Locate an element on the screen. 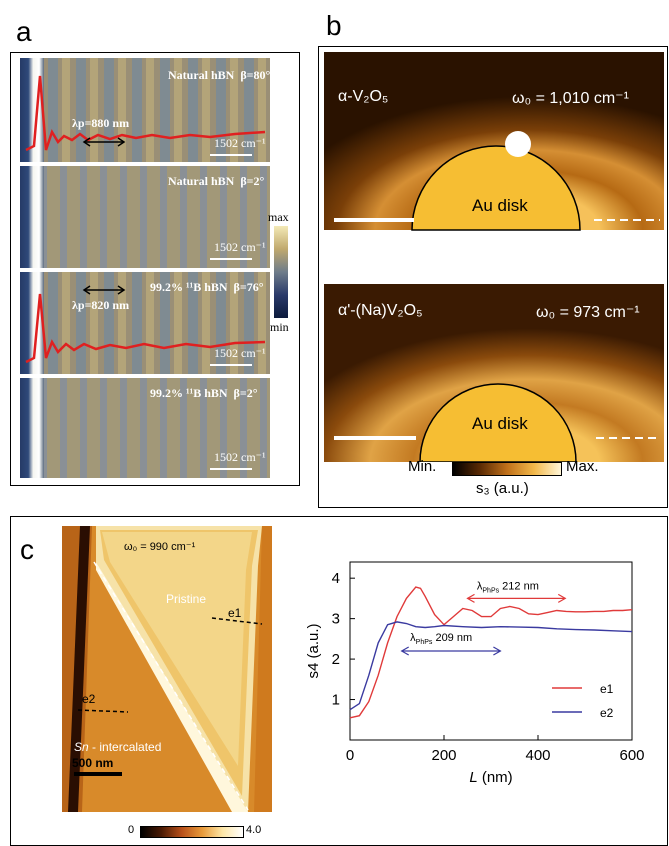  b-top-omega: ω₀ = 1,010 cm⁻¹ is located at coordinates (570, 98).